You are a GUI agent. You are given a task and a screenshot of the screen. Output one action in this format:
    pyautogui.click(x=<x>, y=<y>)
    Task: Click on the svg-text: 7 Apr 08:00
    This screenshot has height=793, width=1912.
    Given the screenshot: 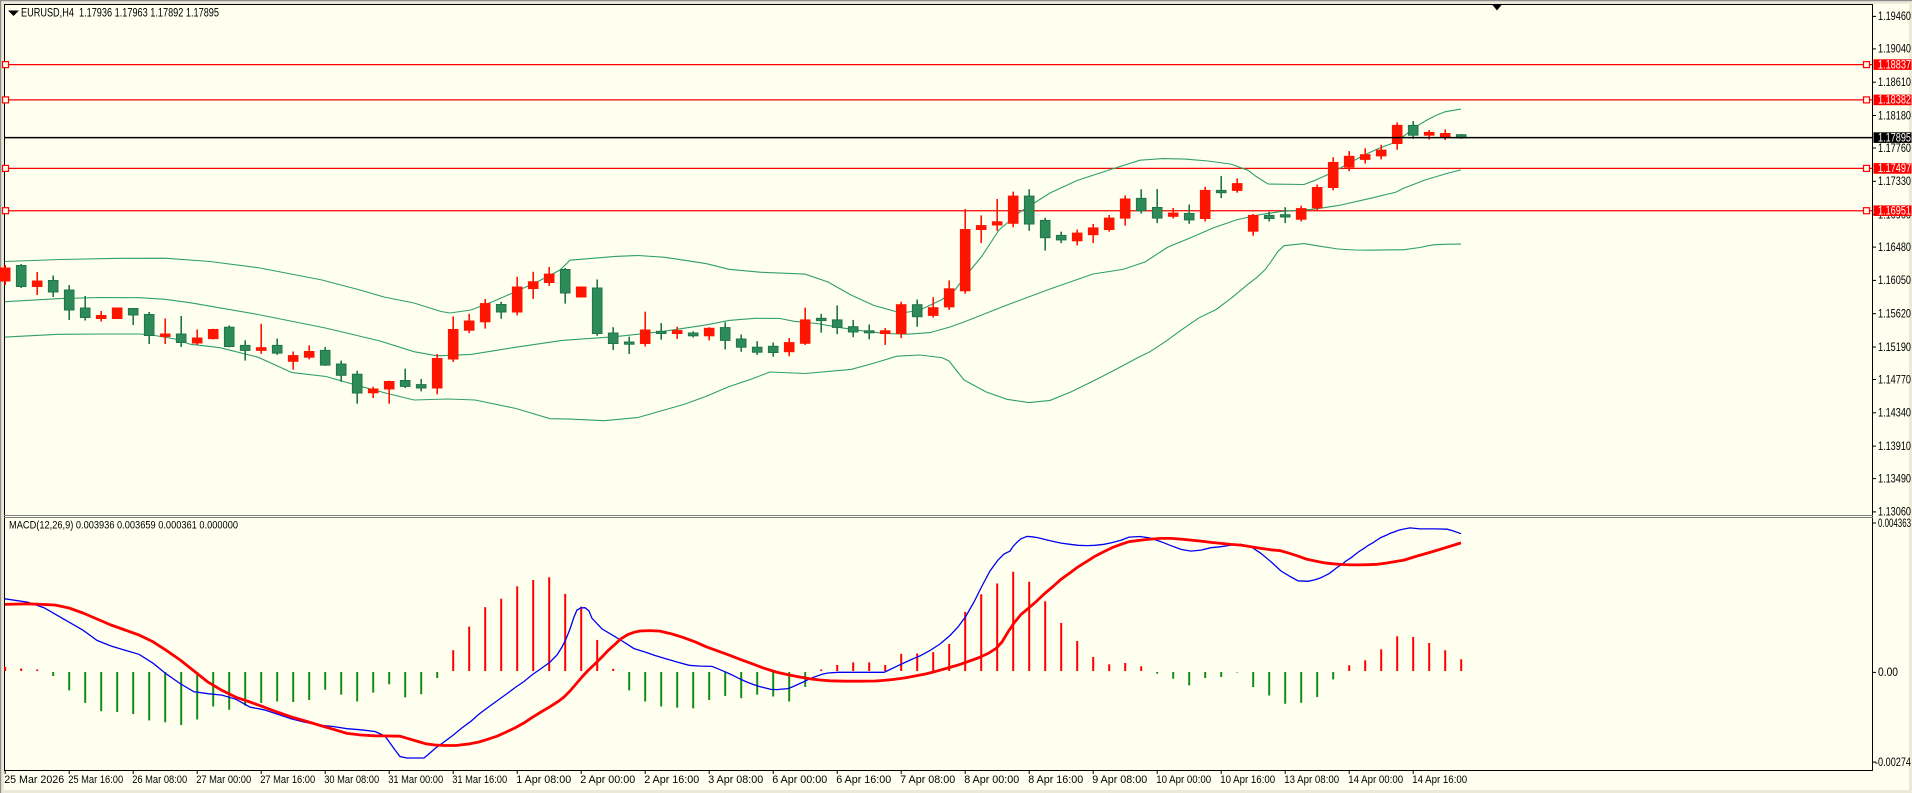 What is the action you would take?
    pyautogui.click(x=927, y=780)
    